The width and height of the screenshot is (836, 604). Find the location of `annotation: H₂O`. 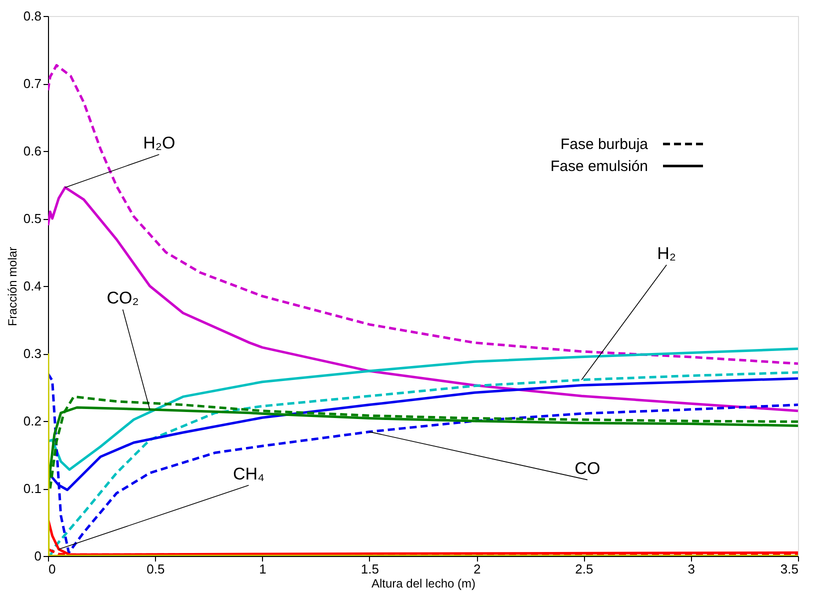

annotation: H₂O is located at coordinates (159, 142).